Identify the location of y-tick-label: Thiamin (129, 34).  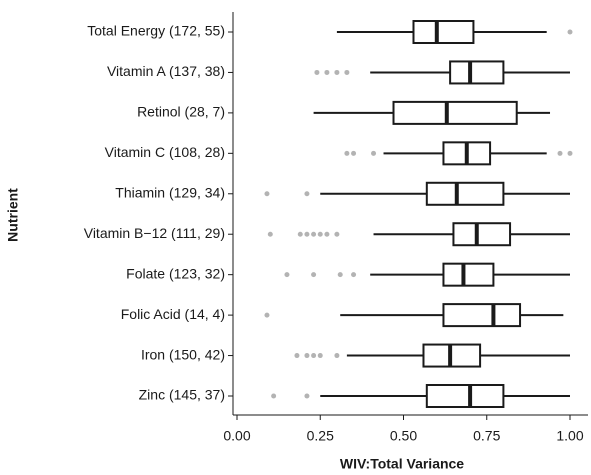
(170, 192).